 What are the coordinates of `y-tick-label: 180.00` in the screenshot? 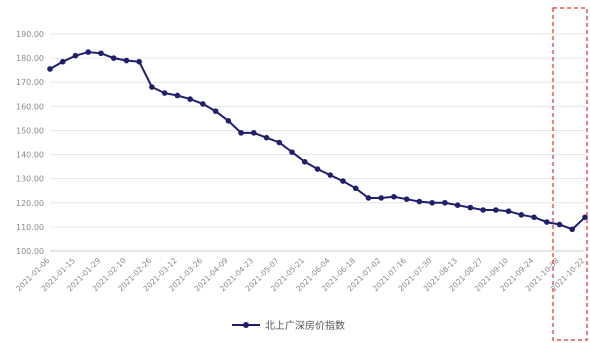 It's located at (30, 58).